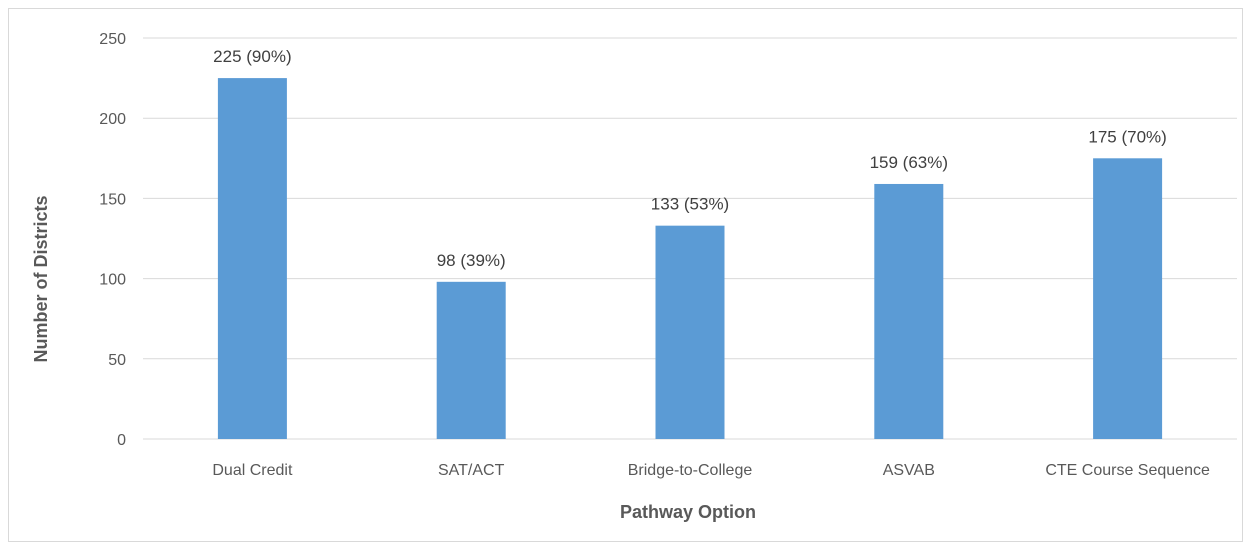 The height and width of the screenshot is (550, 1251). Describe the element at coordinates (1128, 299) in the screenshot. I see `bar-cte-course-sequence` at that location.